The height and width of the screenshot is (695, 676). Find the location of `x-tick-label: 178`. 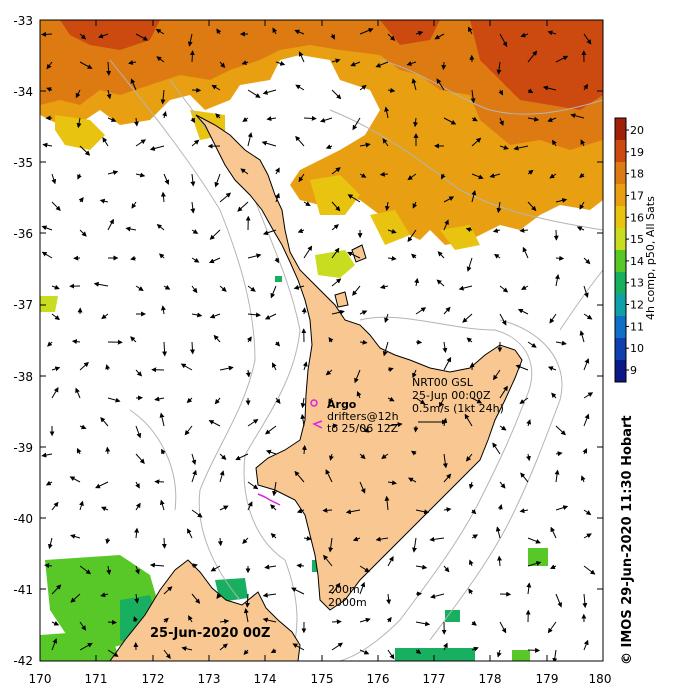

x-tick-label: 178 is located at coordinates (490, 679).